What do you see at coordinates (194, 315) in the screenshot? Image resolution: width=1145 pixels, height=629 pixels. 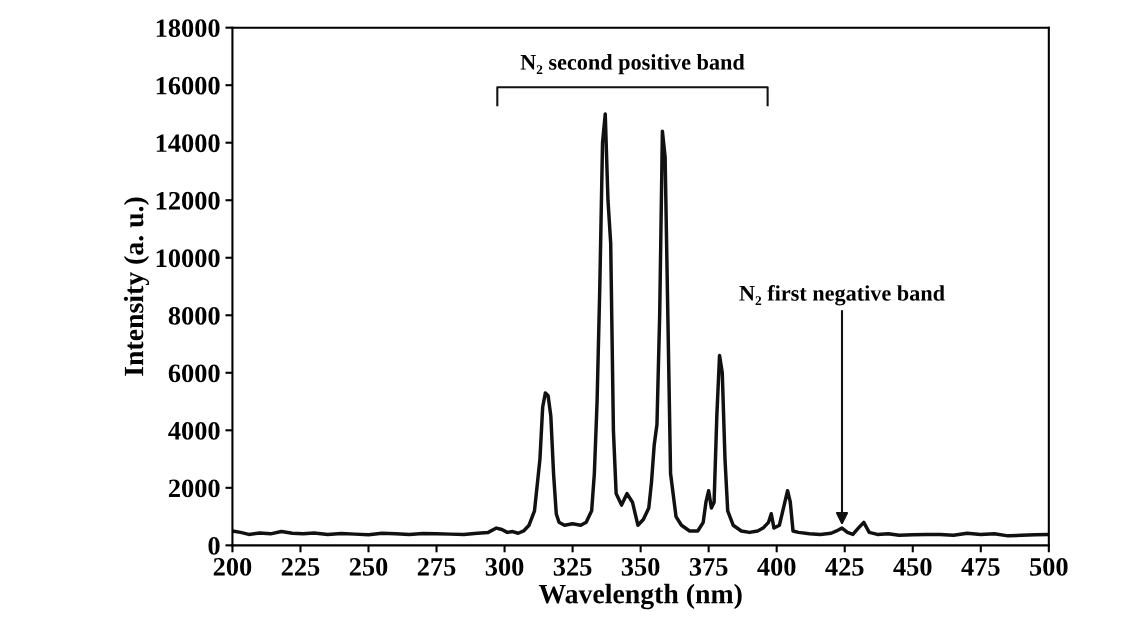 I see `y-tick-label: 8000` at bounding box center [194, 315].